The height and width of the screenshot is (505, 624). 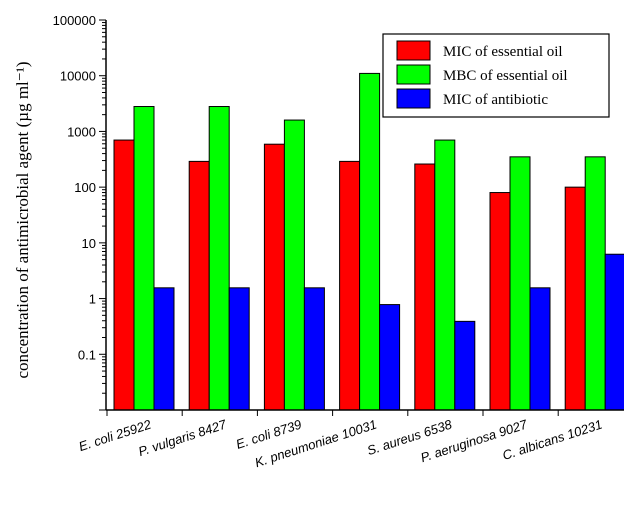 I want to click on y-tick-label: 1, so click(x=92, y=299).